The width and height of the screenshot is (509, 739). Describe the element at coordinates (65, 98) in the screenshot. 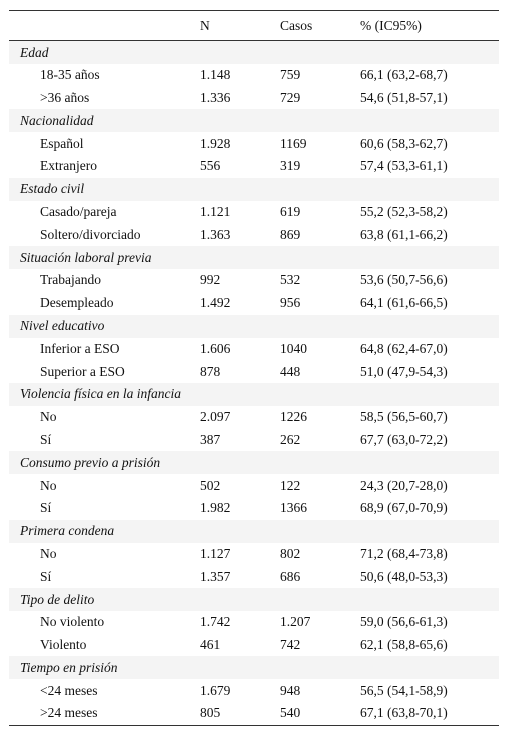

I see `row-label: >36 años` at that location.